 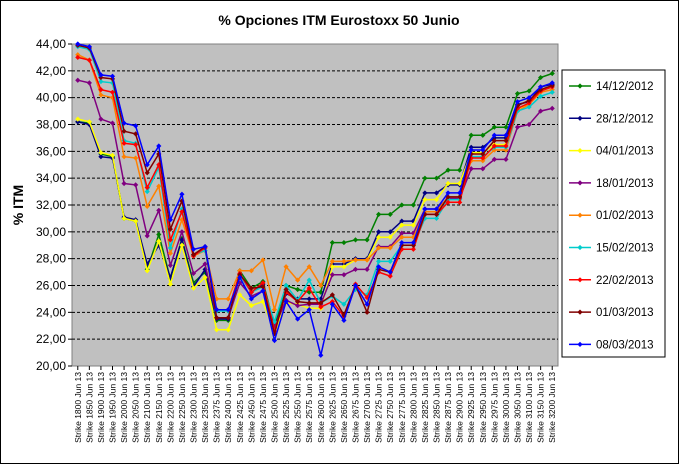 I want to click on x-tick-label: Strike 2725 Jun 13, so click(x=379, y=407).